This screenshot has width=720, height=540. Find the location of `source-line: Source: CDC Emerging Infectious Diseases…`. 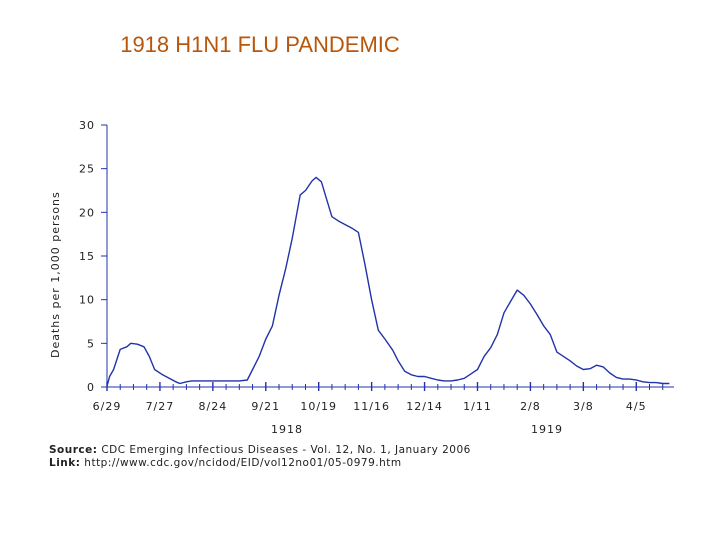

source-line: Source: CDC Emerging Infectious Diseases… is located at coordinates (260, 450).